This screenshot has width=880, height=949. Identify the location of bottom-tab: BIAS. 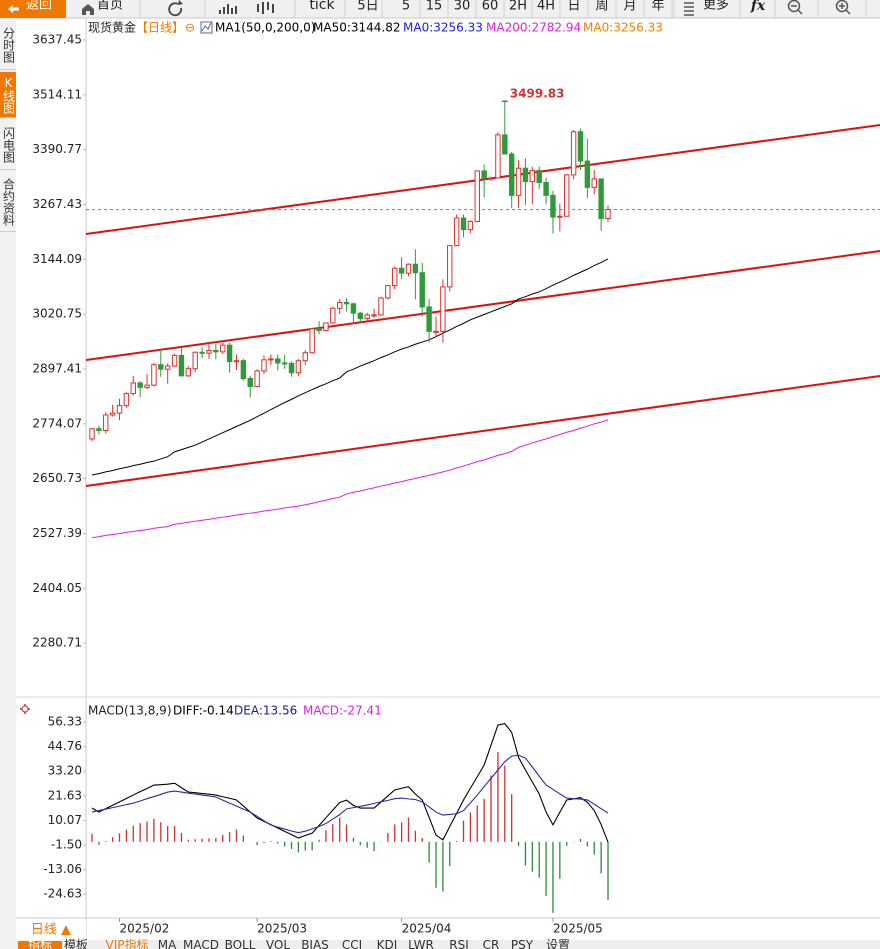
(315, 943).